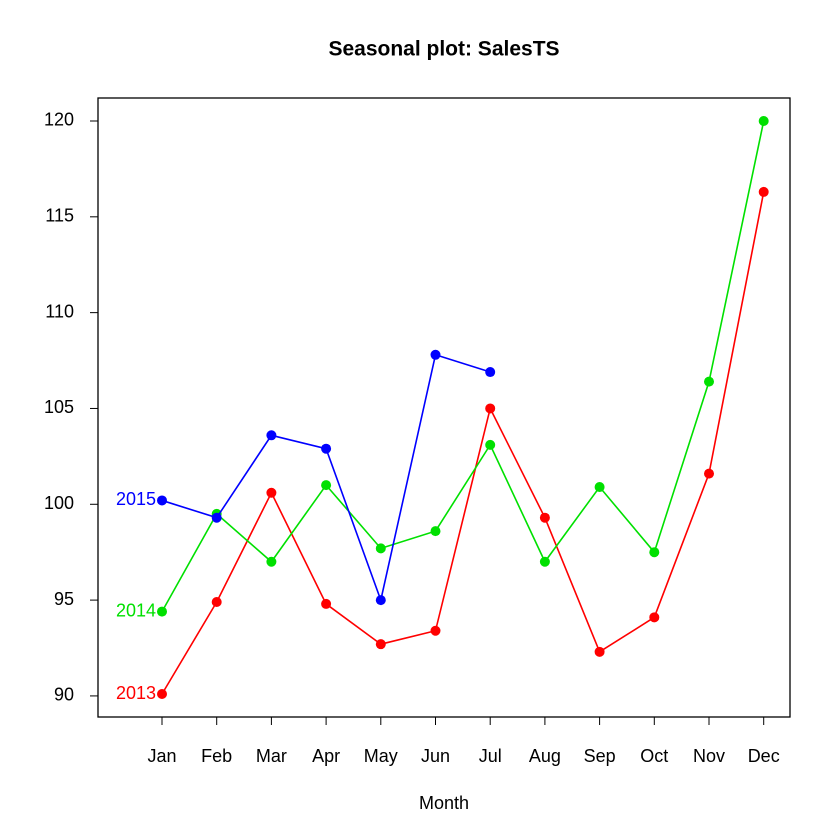  I want to click on y-tick-label: 120, so click(59, 120).